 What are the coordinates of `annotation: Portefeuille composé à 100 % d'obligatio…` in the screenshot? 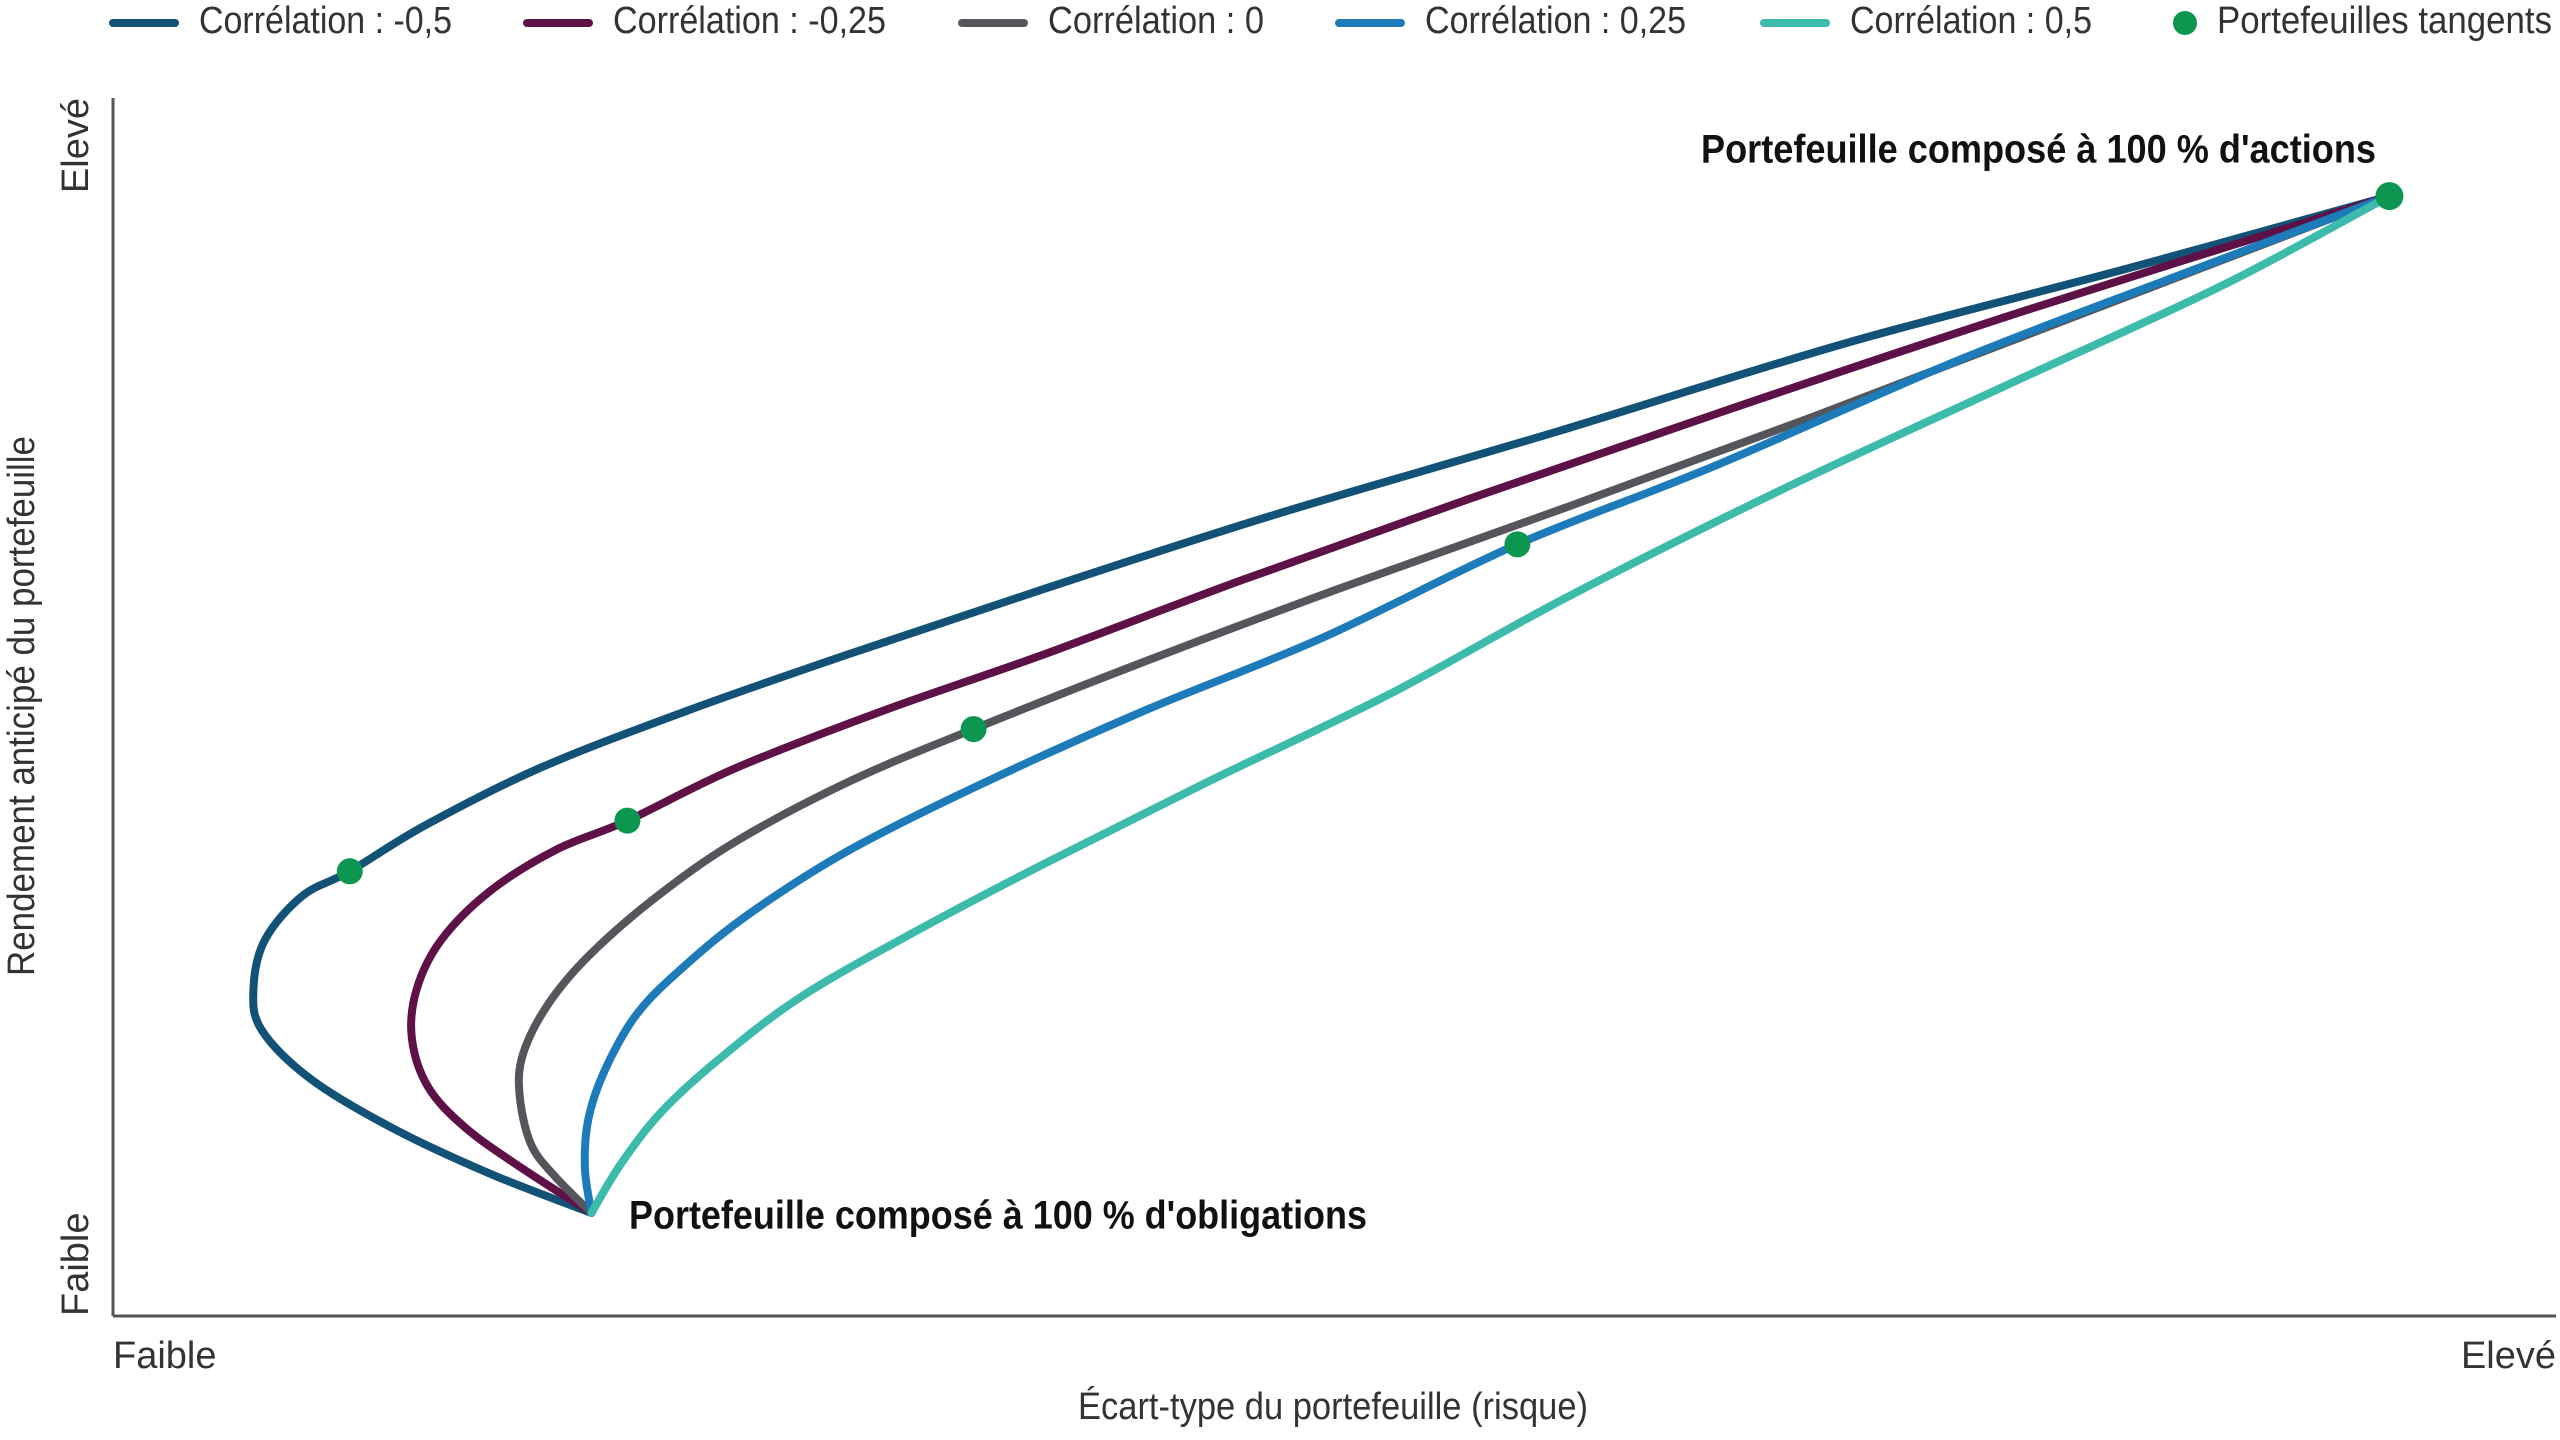 It's located at (998, 1216).